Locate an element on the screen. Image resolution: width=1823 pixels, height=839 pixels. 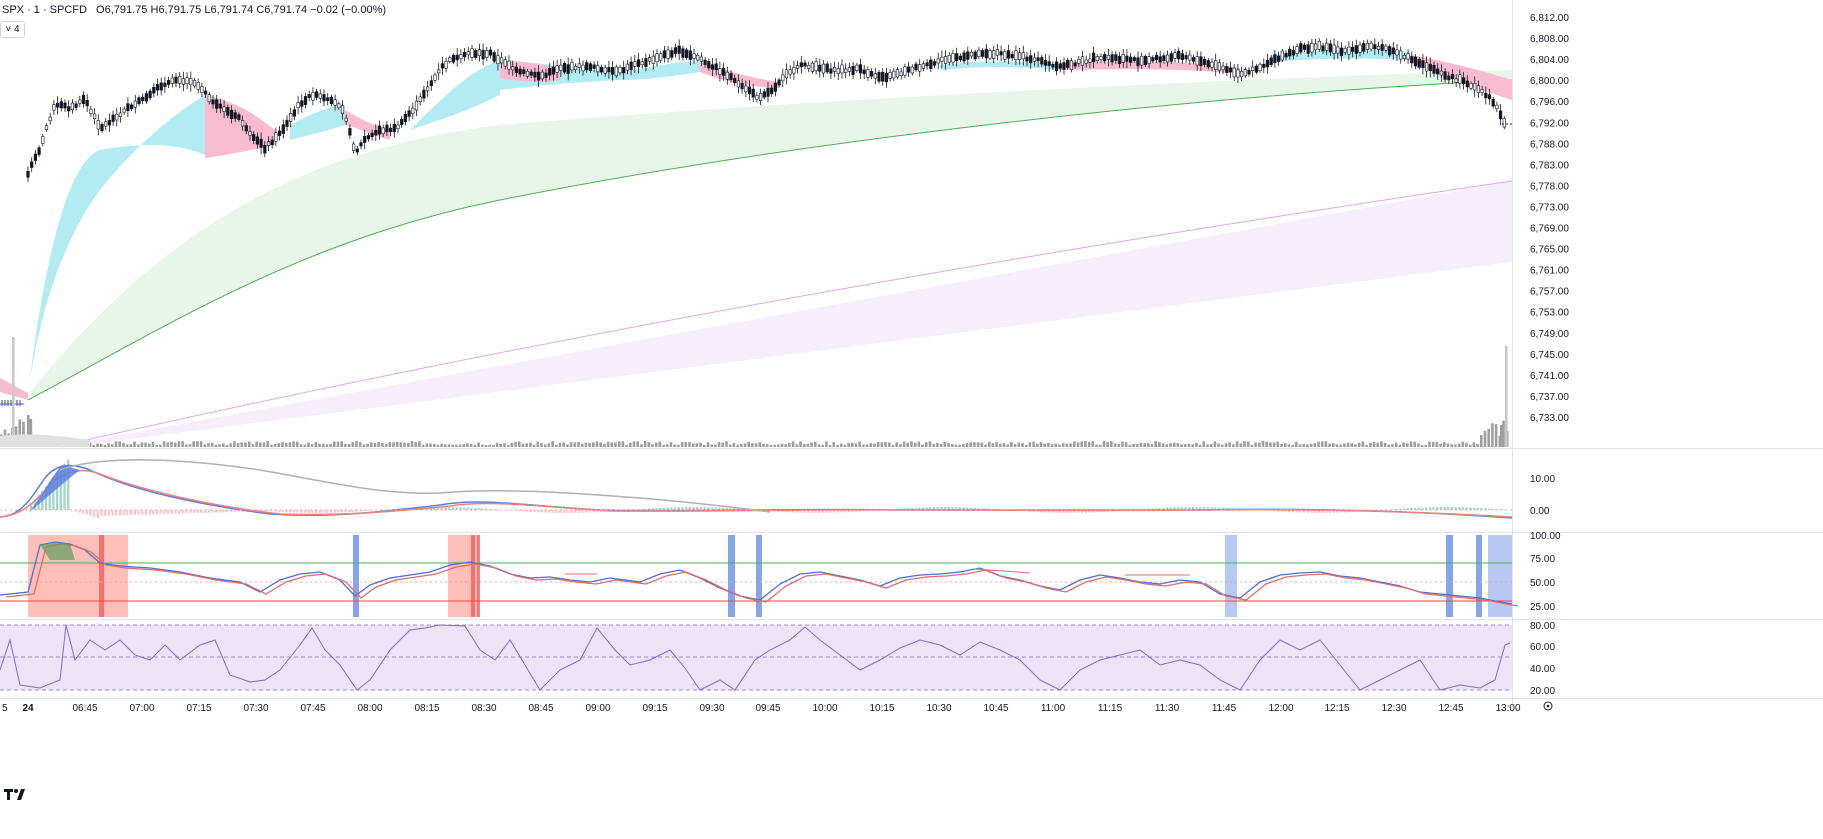
time-axis-label: 12:45 is located at coordinates (1450, 708).